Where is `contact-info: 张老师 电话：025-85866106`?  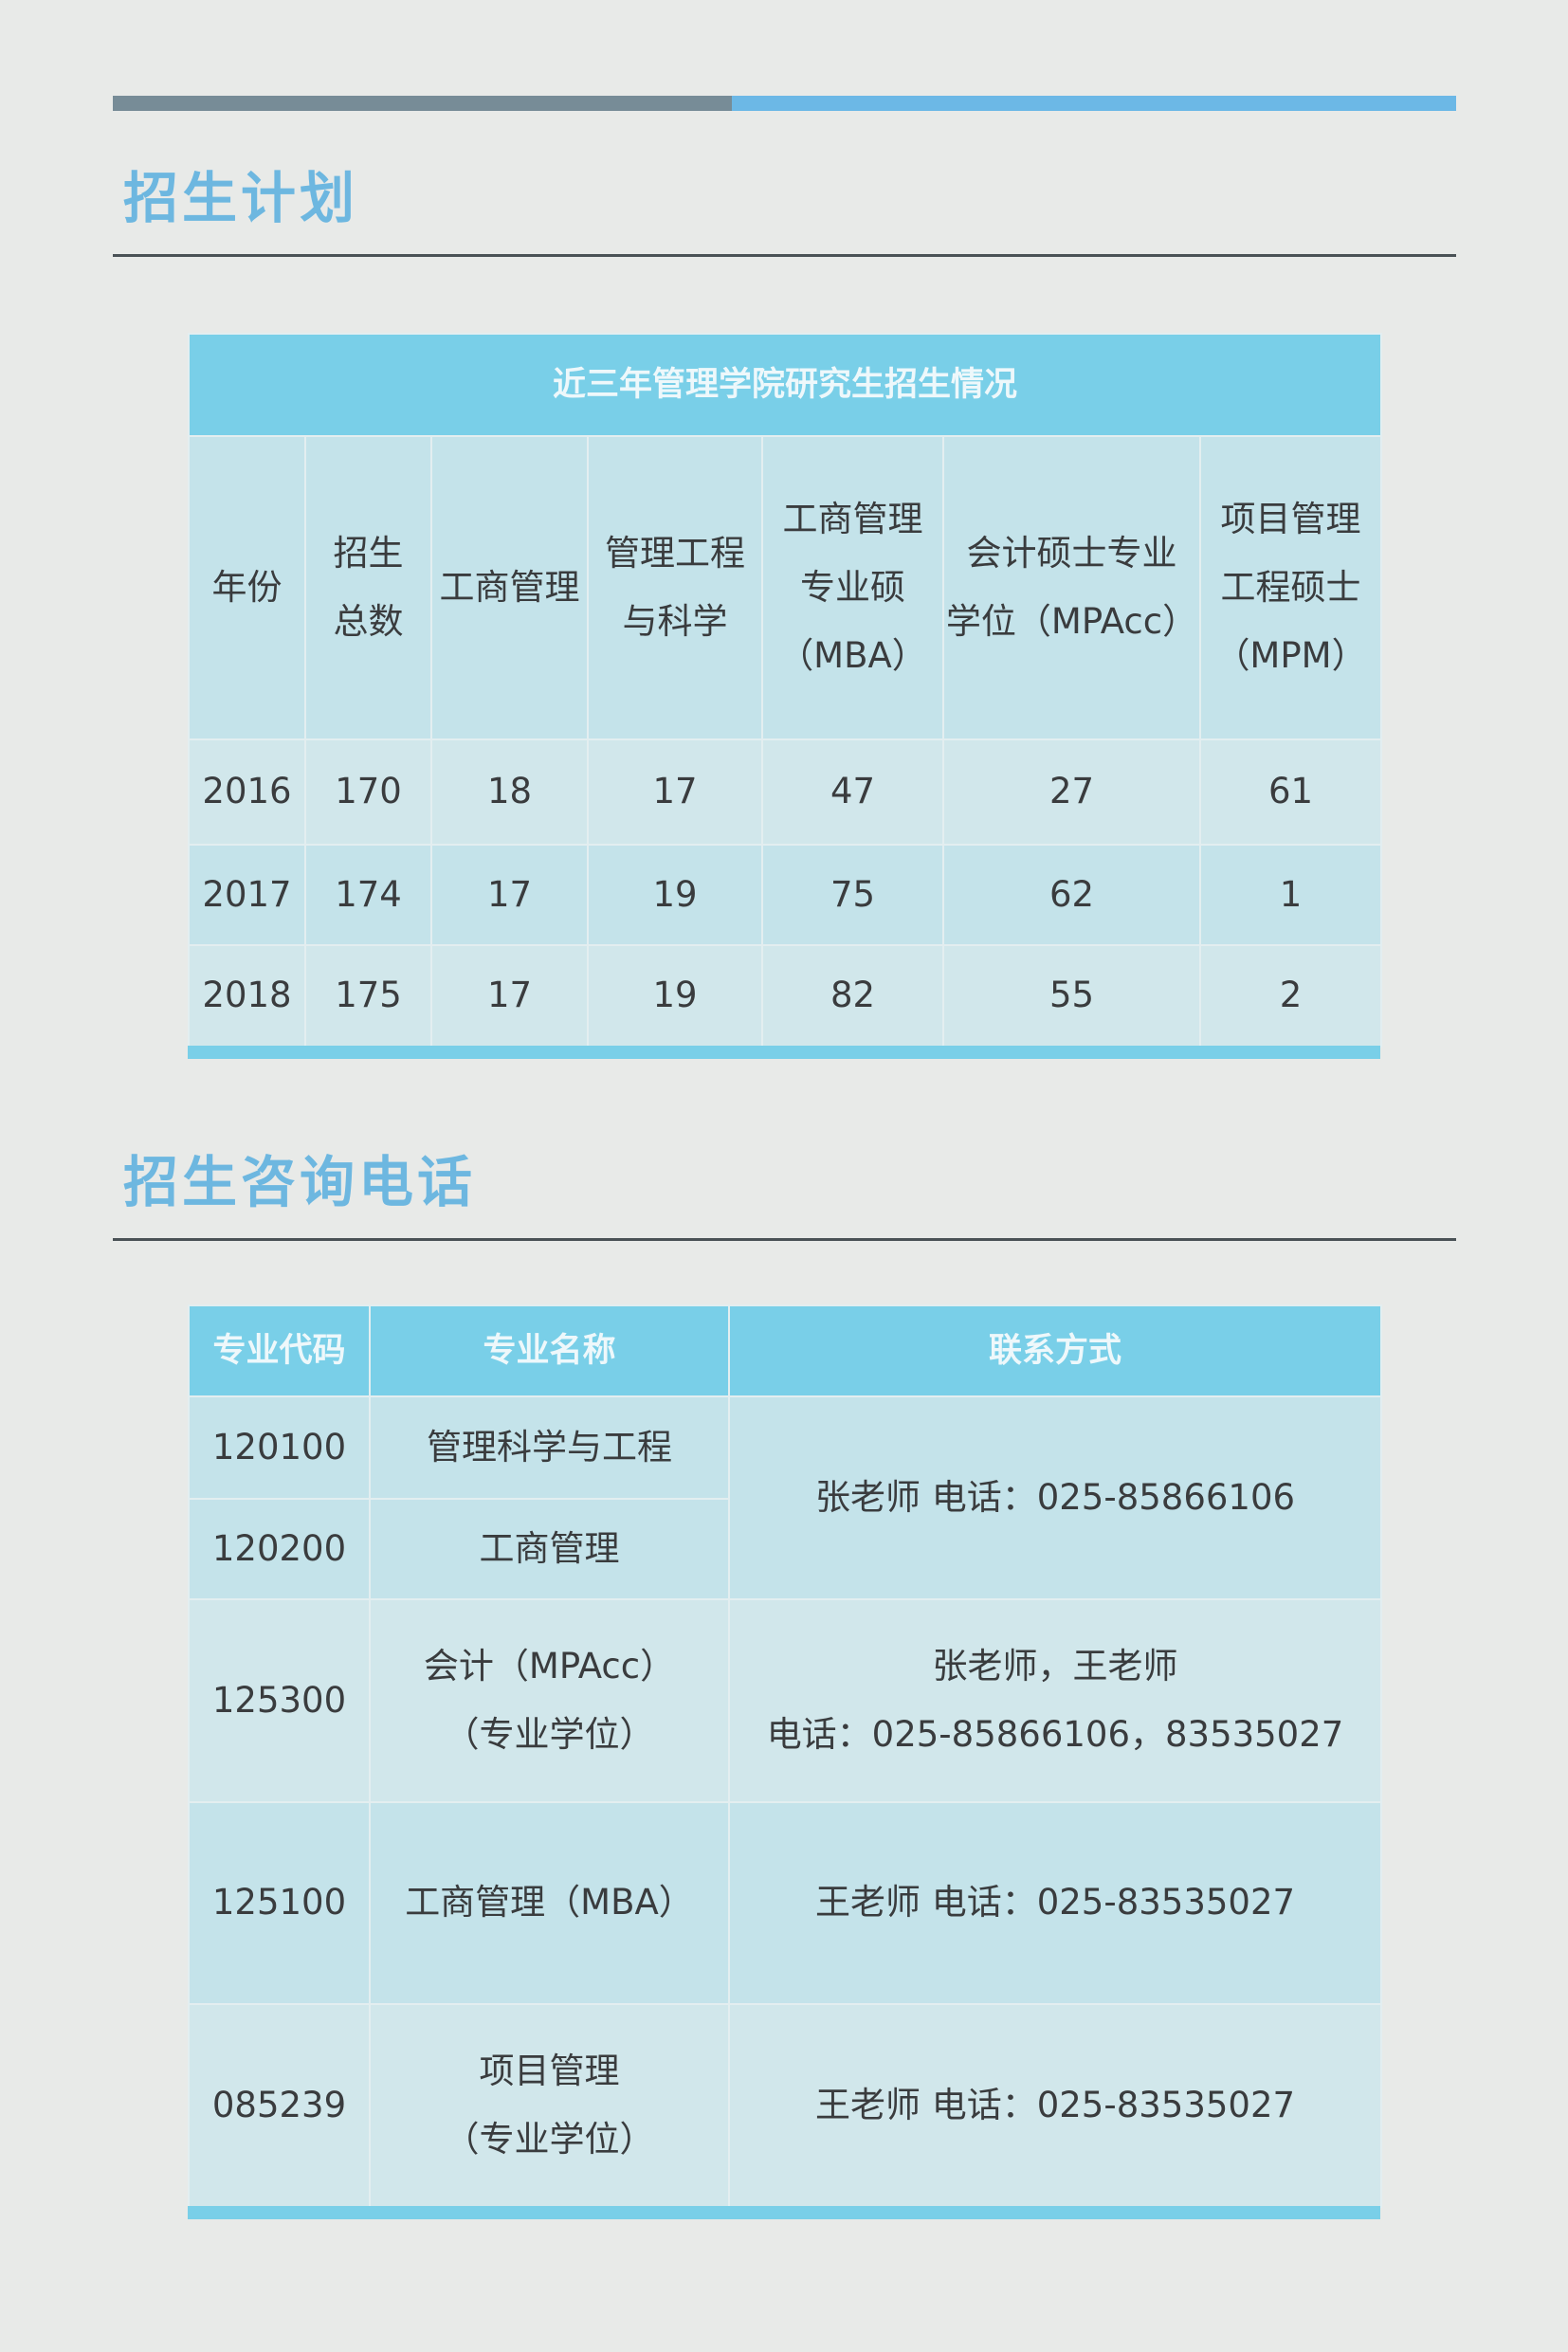
contact-info: 张老师 电话：025-85866106 is located at coordinates (1055, 1497).